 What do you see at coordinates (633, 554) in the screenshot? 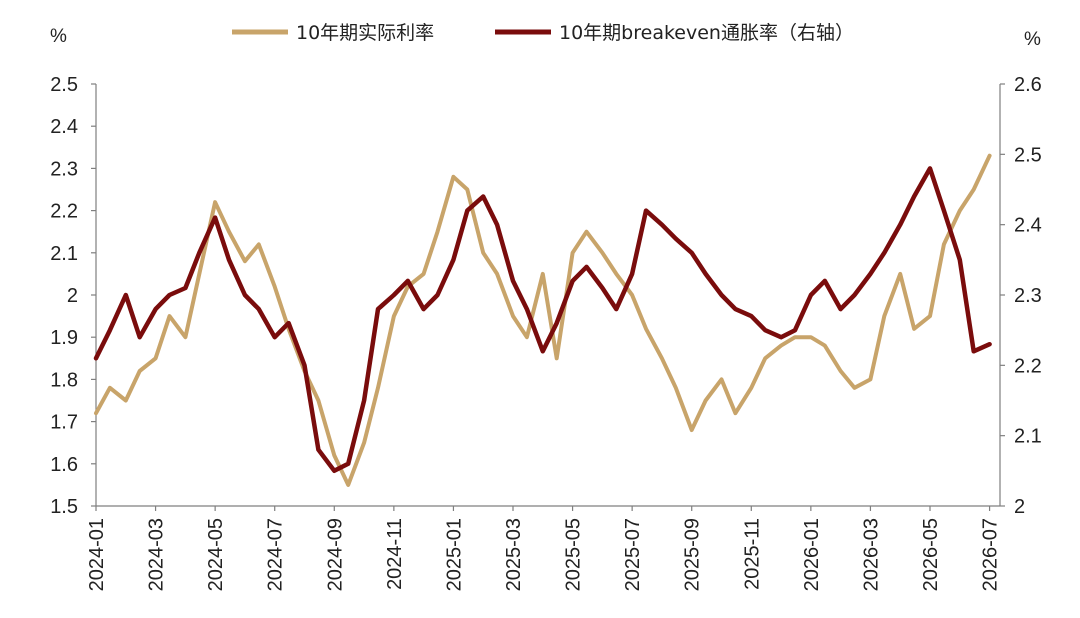
I see `x-tick-label: 2025-07` at bounding box center [633, 554].